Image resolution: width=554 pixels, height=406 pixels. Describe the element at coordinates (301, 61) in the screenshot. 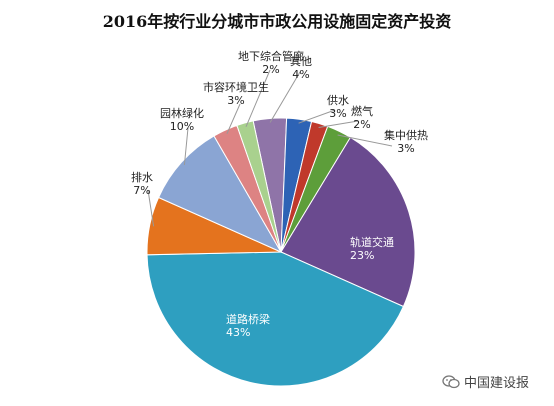

I see `slice-label-name: 其他` at that location.